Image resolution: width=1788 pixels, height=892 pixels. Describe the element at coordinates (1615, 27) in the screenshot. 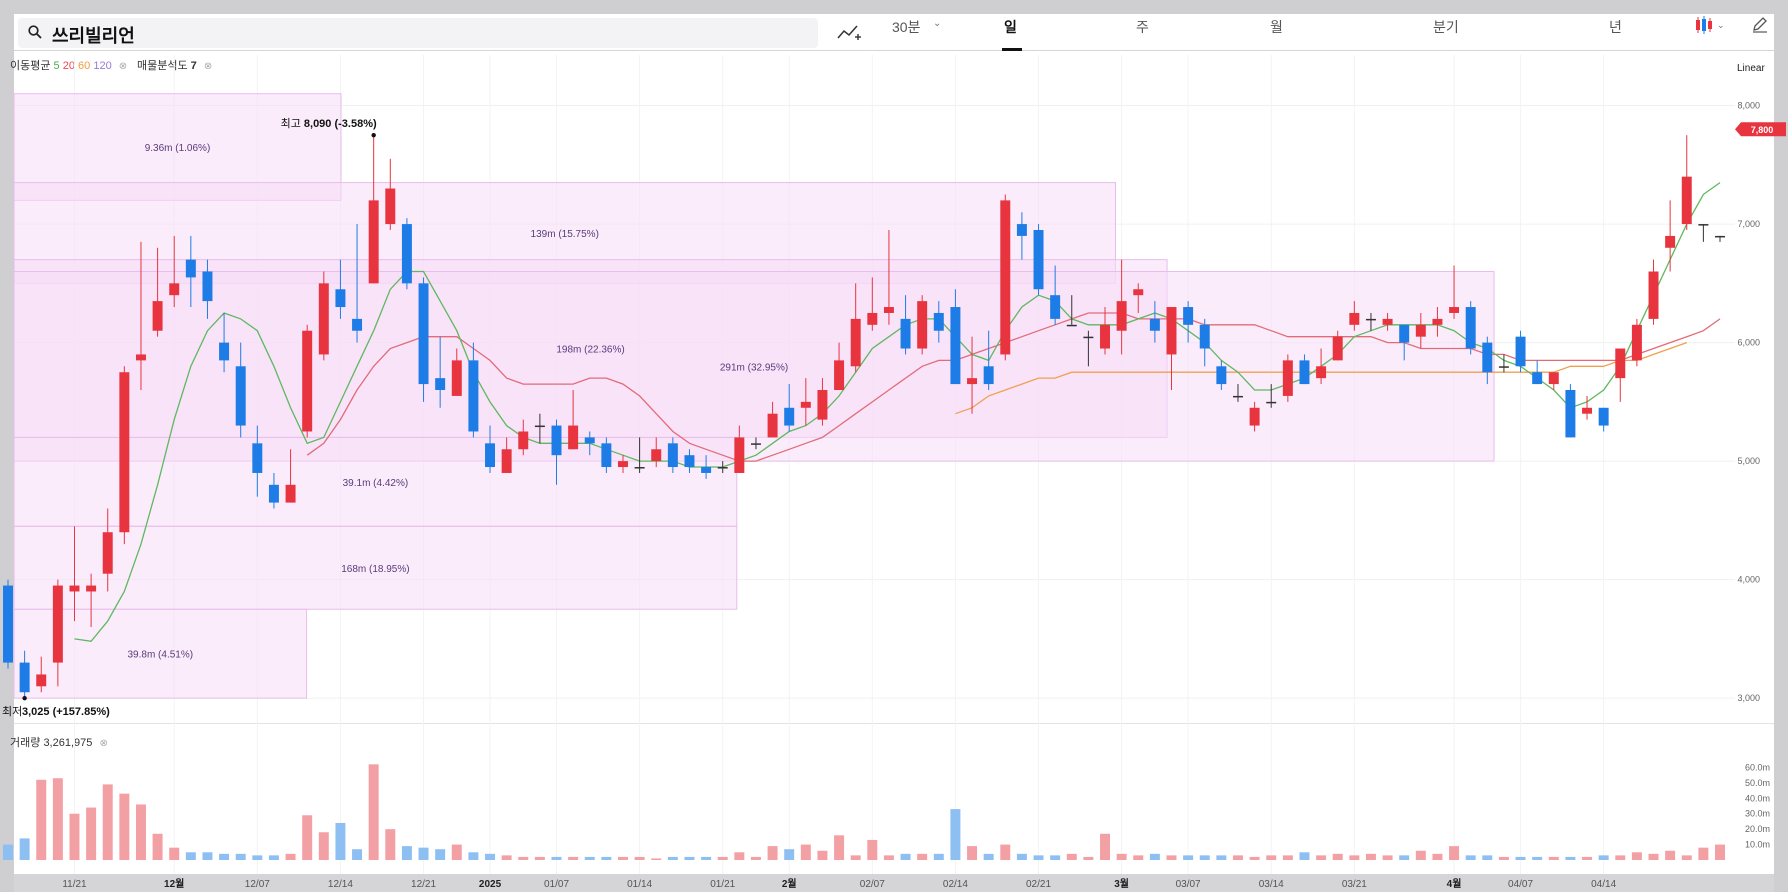

I see `tab-year: 년` at that location.